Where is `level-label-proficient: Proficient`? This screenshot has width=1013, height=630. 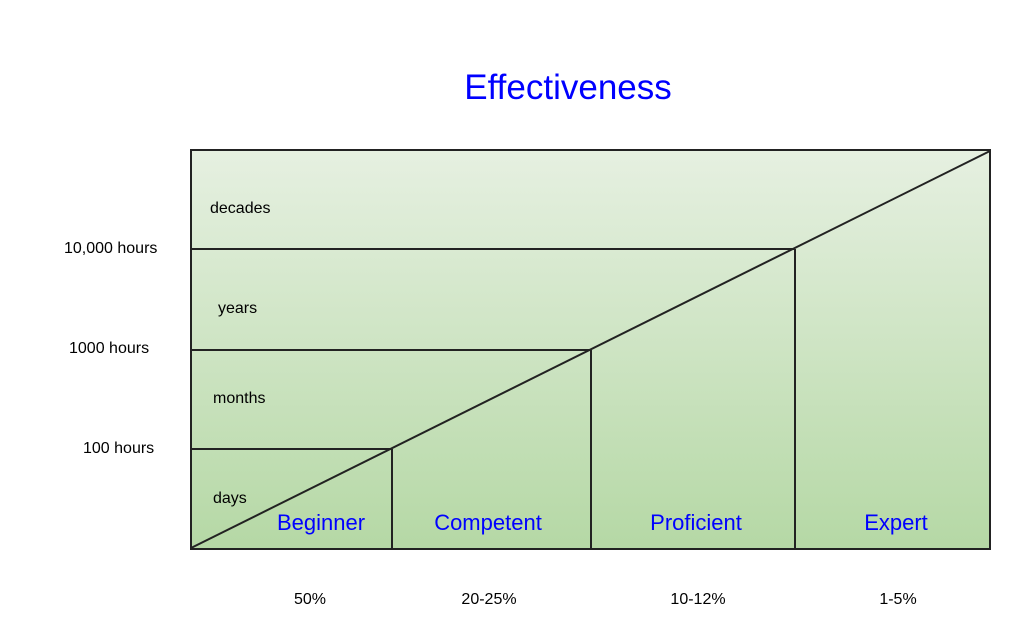 level-label-proficient: Proficient is located at coordinates (696, 522).